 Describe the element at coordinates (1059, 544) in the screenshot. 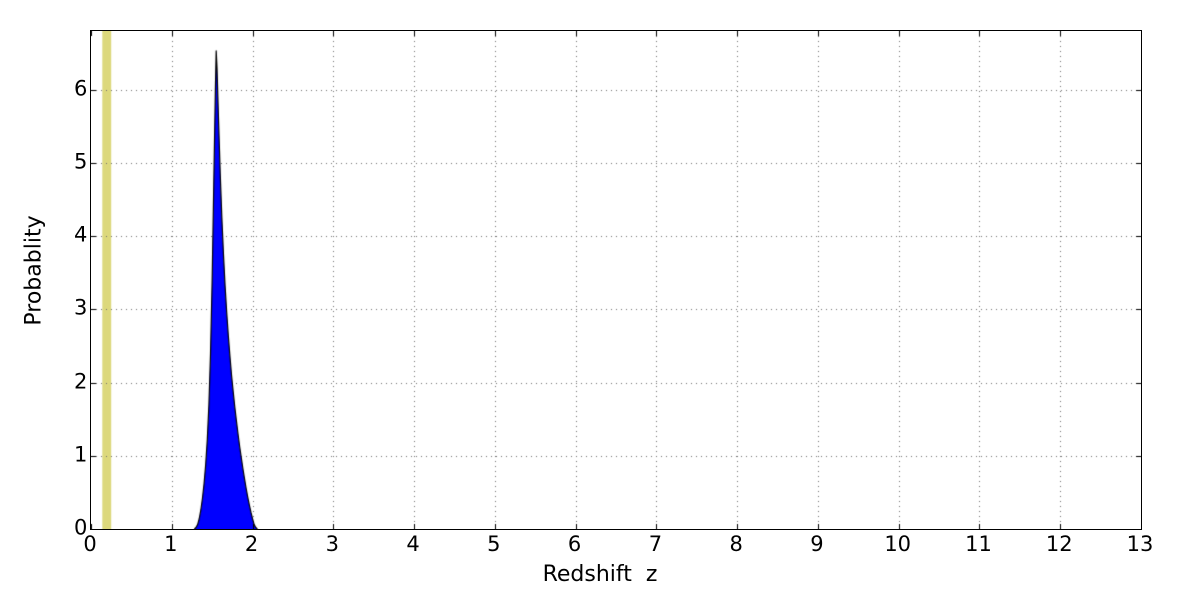

I see `x-tick-label-12: 12` at that location.